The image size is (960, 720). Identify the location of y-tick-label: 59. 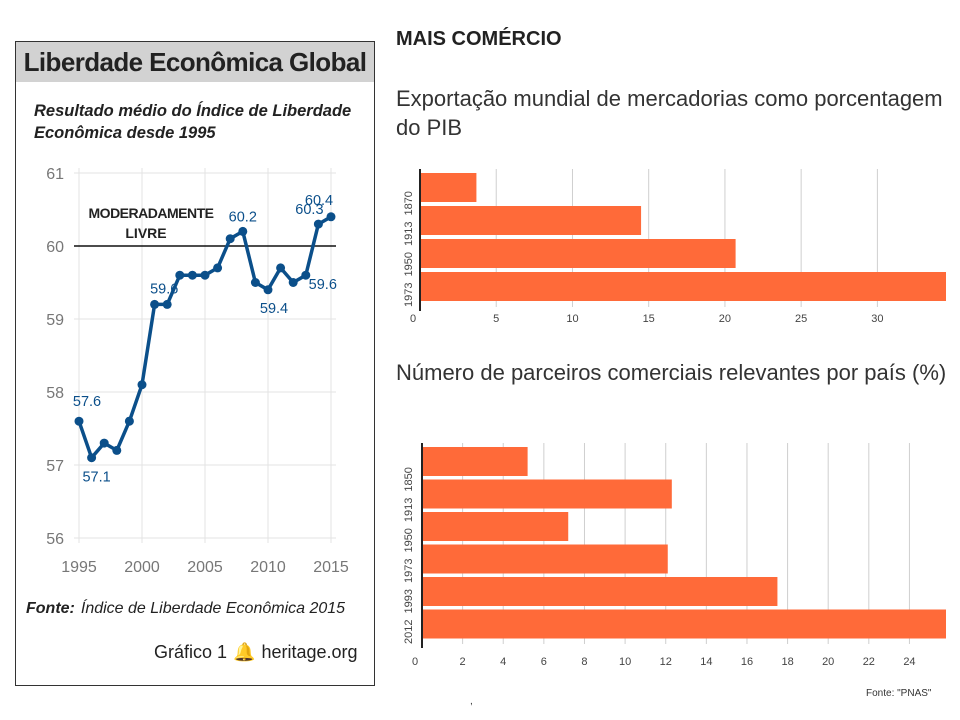
(55, 320).